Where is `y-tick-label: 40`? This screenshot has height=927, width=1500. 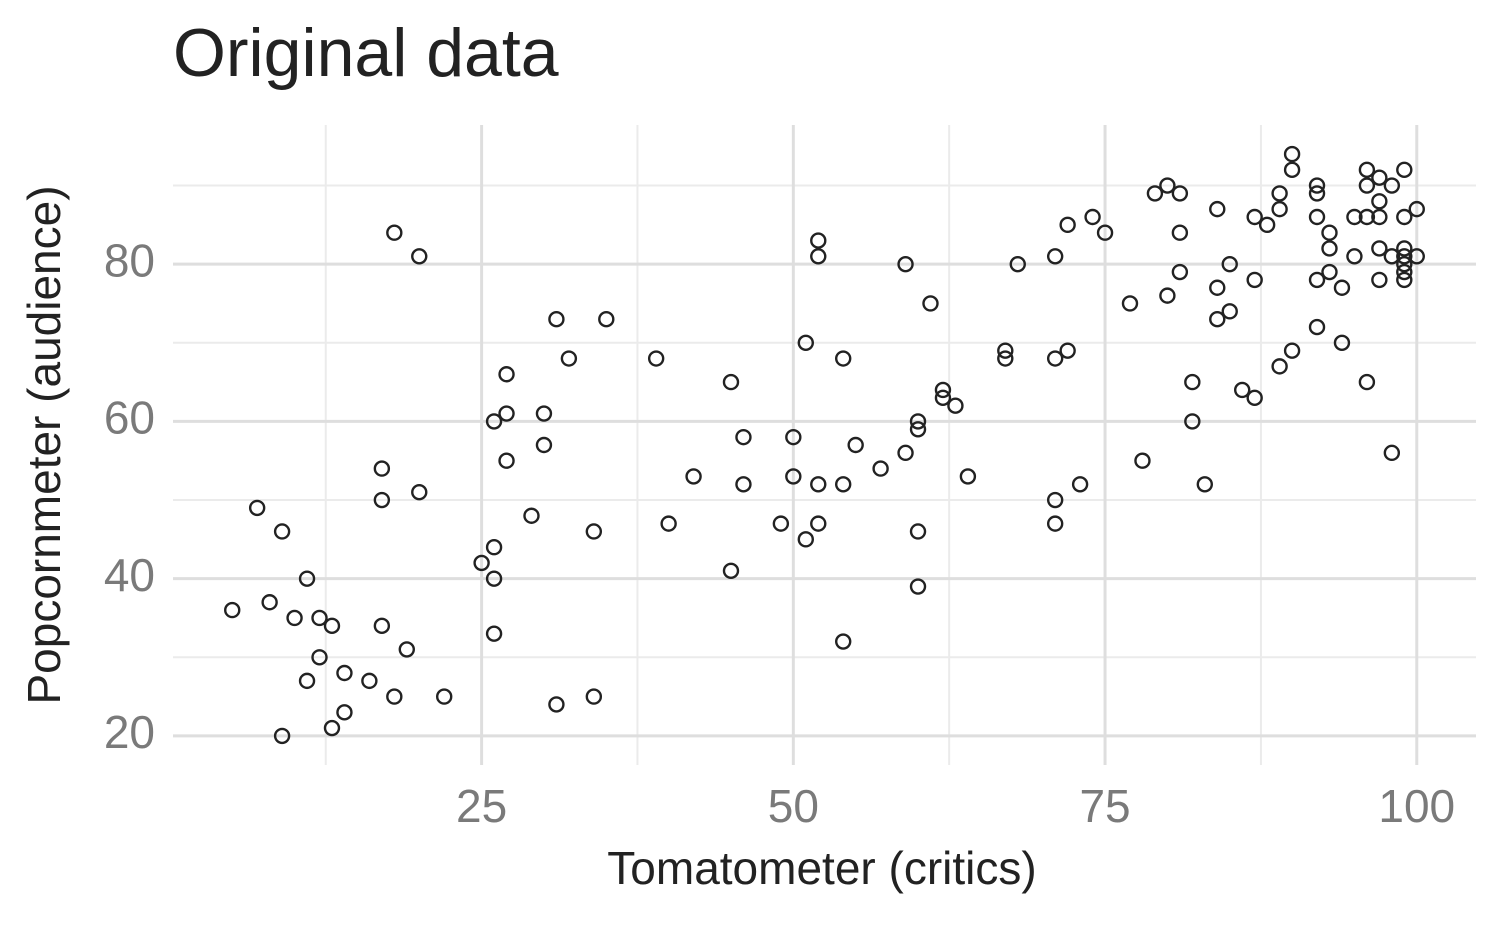 y-tick-label: 40 is located at coordinates (129, 575).